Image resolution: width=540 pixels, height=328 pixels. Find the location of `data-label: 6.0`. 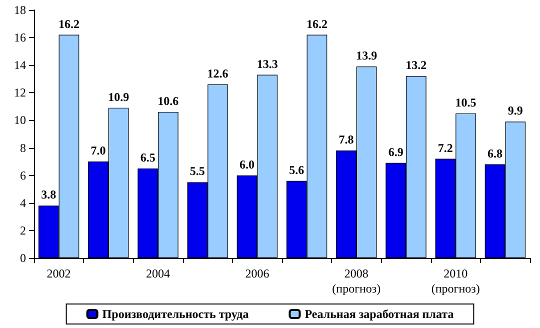

data-label: 6.0 is located at coordinates (247, 164).